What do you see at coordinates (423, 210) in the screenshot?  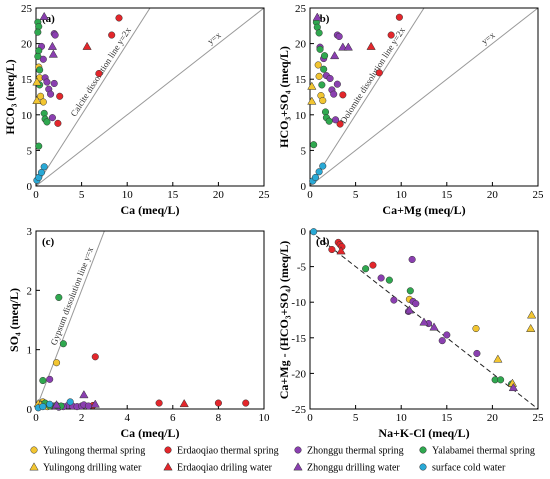 I see `x-axis-label: Ca+Mg (meq/L)` at bounding box center [423, 210].